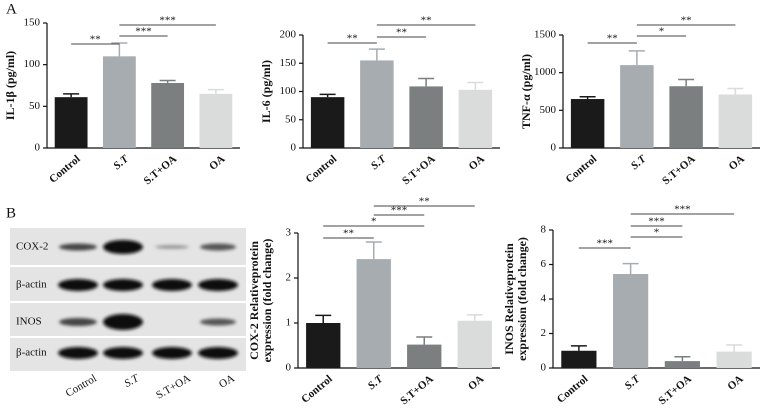  What do you see at coordinates (548, 110) in the screenshot?
I see `y-tick-label: 500` at bounding box center [548, 110].